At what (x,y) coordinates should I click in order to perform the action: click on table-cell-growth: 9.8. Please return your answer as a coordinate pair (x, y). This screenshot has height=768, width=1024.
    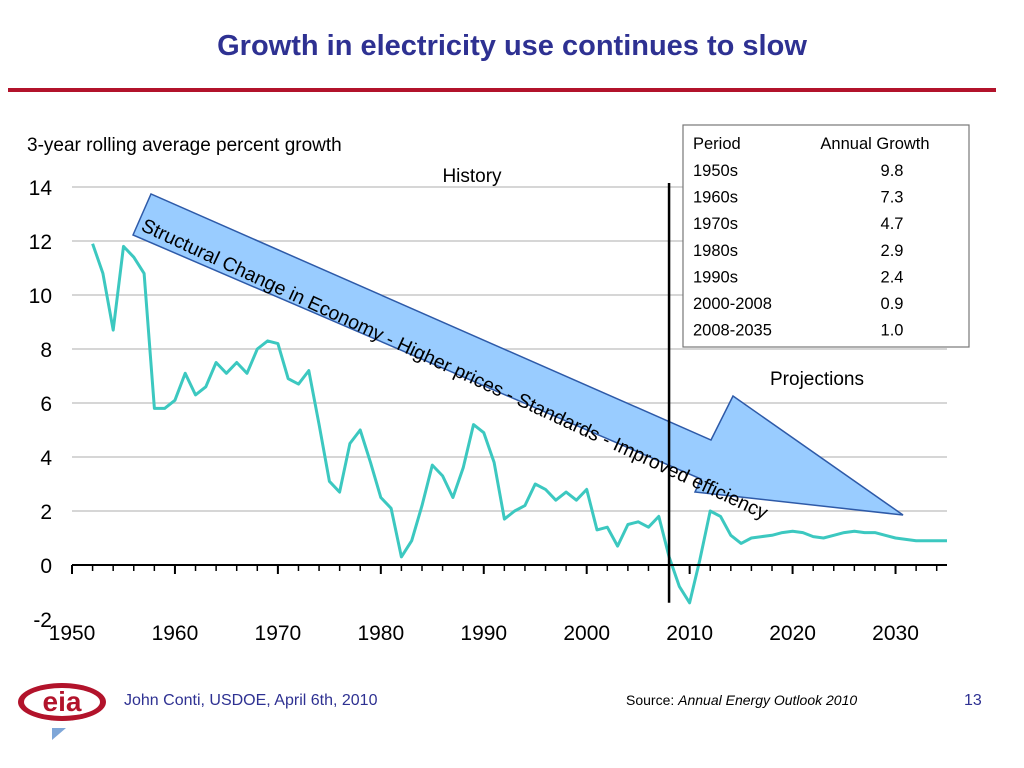
    Looking at the image, I should click on (892, 171).